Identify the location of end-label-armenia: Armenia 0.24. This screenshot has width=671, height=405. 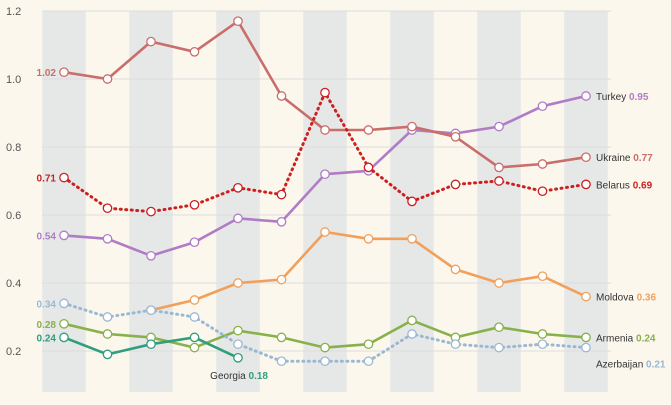
(626, 338).